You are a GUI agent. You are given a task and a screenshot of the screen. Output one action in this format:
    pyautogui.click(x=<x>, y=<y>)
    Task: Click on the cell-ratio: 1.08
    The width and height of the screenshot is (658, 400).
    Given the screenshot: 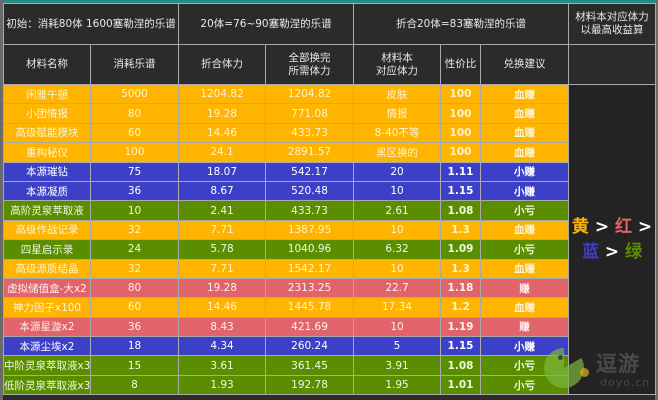 What is the action you would take?
    pyautogui.click(x=461, y=365)
    